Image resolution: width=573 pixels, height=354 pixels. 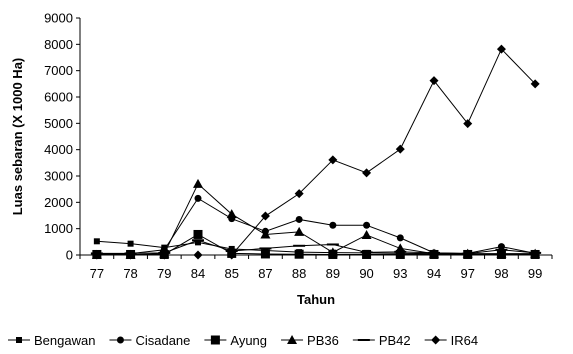 What do you see at coordinates (198, 273) in the screenshot?
I see `x-tick-label: 84` at bounding box center [198, 273].